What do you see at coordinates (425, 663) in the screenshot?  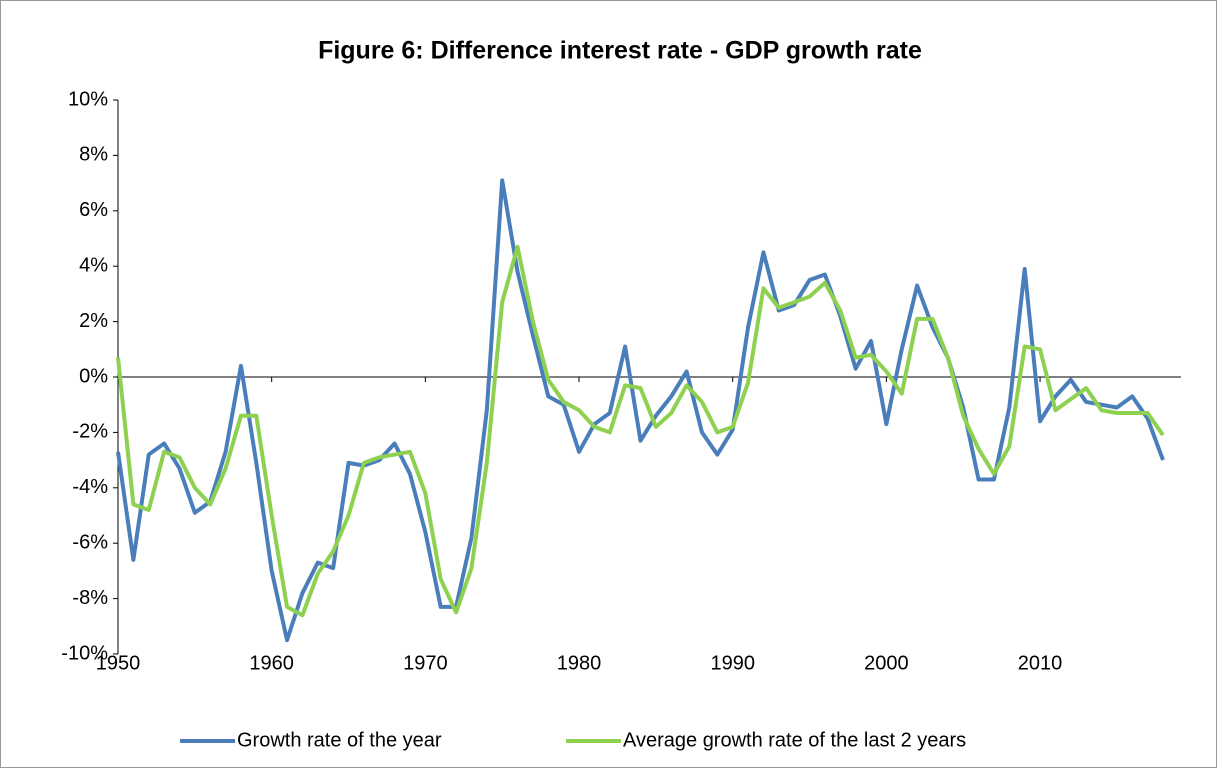 I see `x-tick-label: 1970` at bounding box center [425, 663].